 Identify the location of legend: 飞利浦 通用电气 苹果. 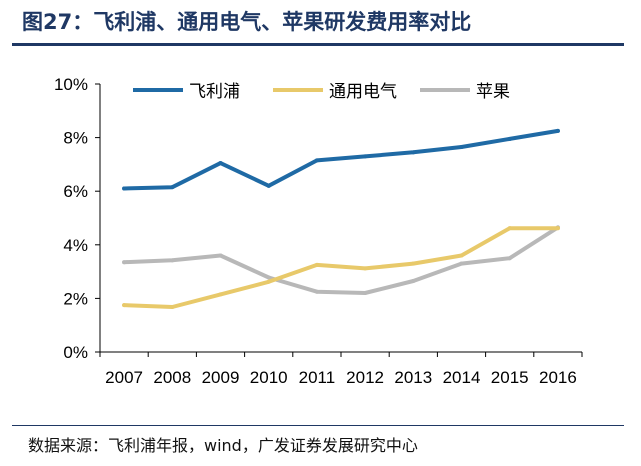
(321, 91).